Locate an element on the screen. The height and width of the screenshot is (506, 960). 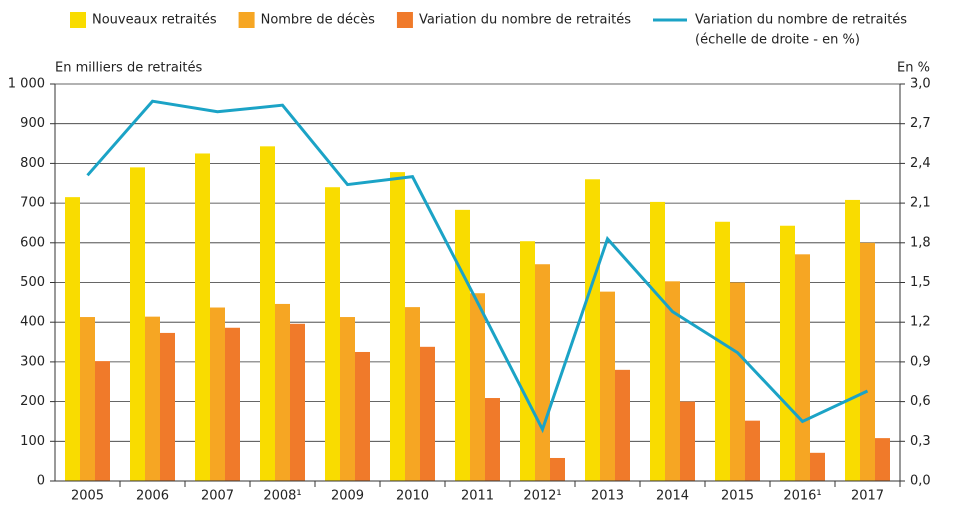
y-tick-label: 700 is located at coordinates (32, 203).